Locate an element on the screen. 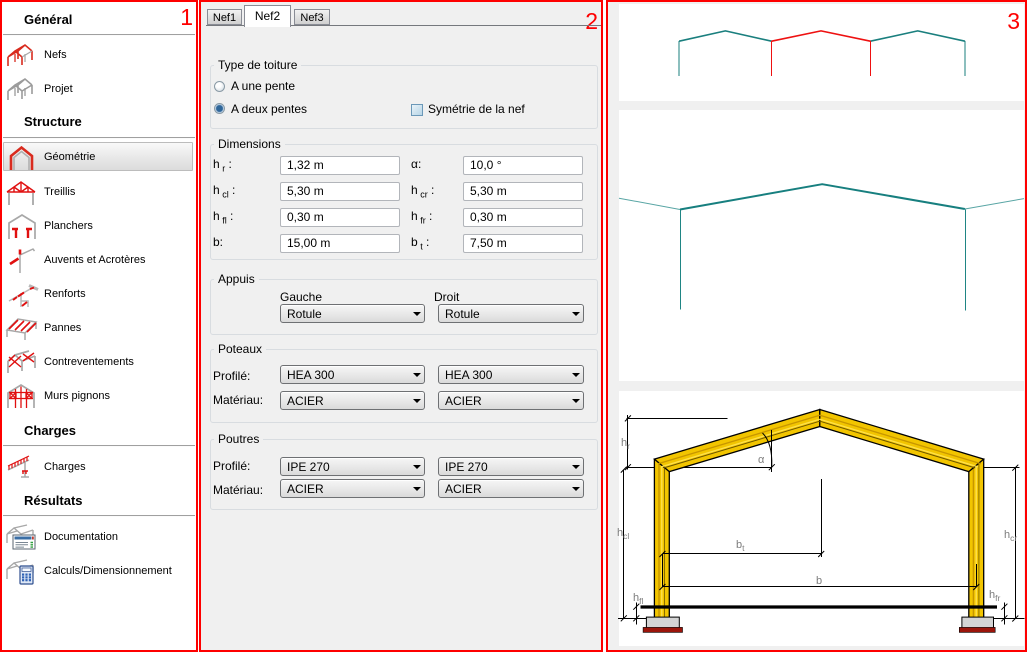  svg-text: α is located at coordinates (761, 460).